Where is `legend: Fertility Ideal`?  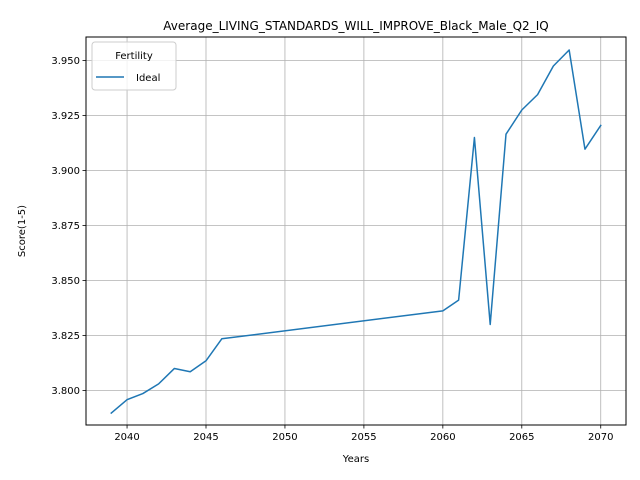 legend: Fertility Ideal is located at coordinates (134, 66).